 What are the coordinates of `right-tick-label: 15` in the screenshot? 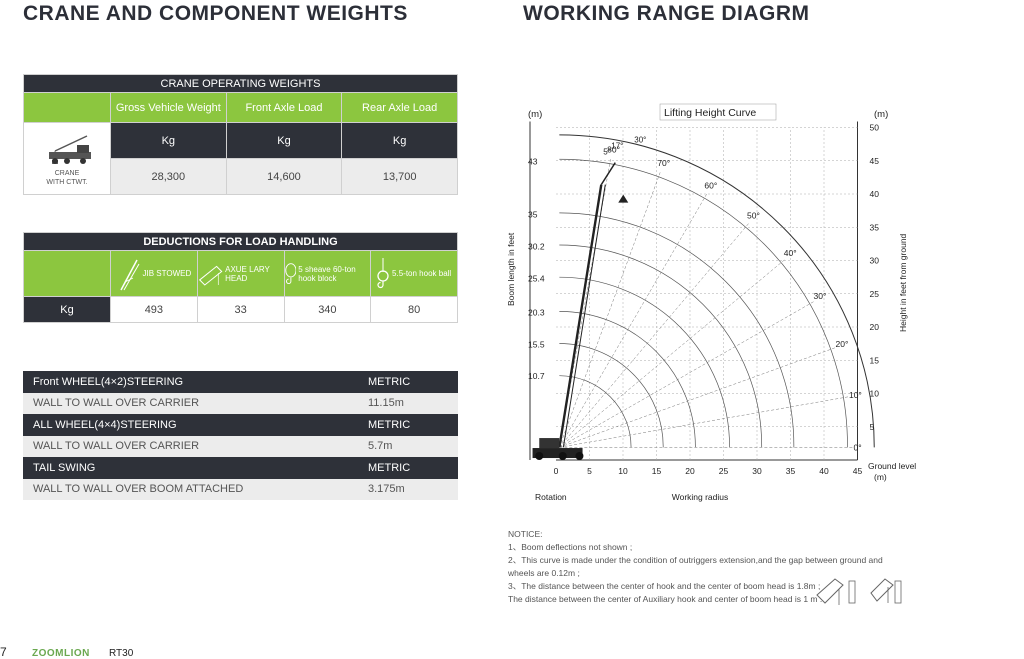 It's located at (875, 360).